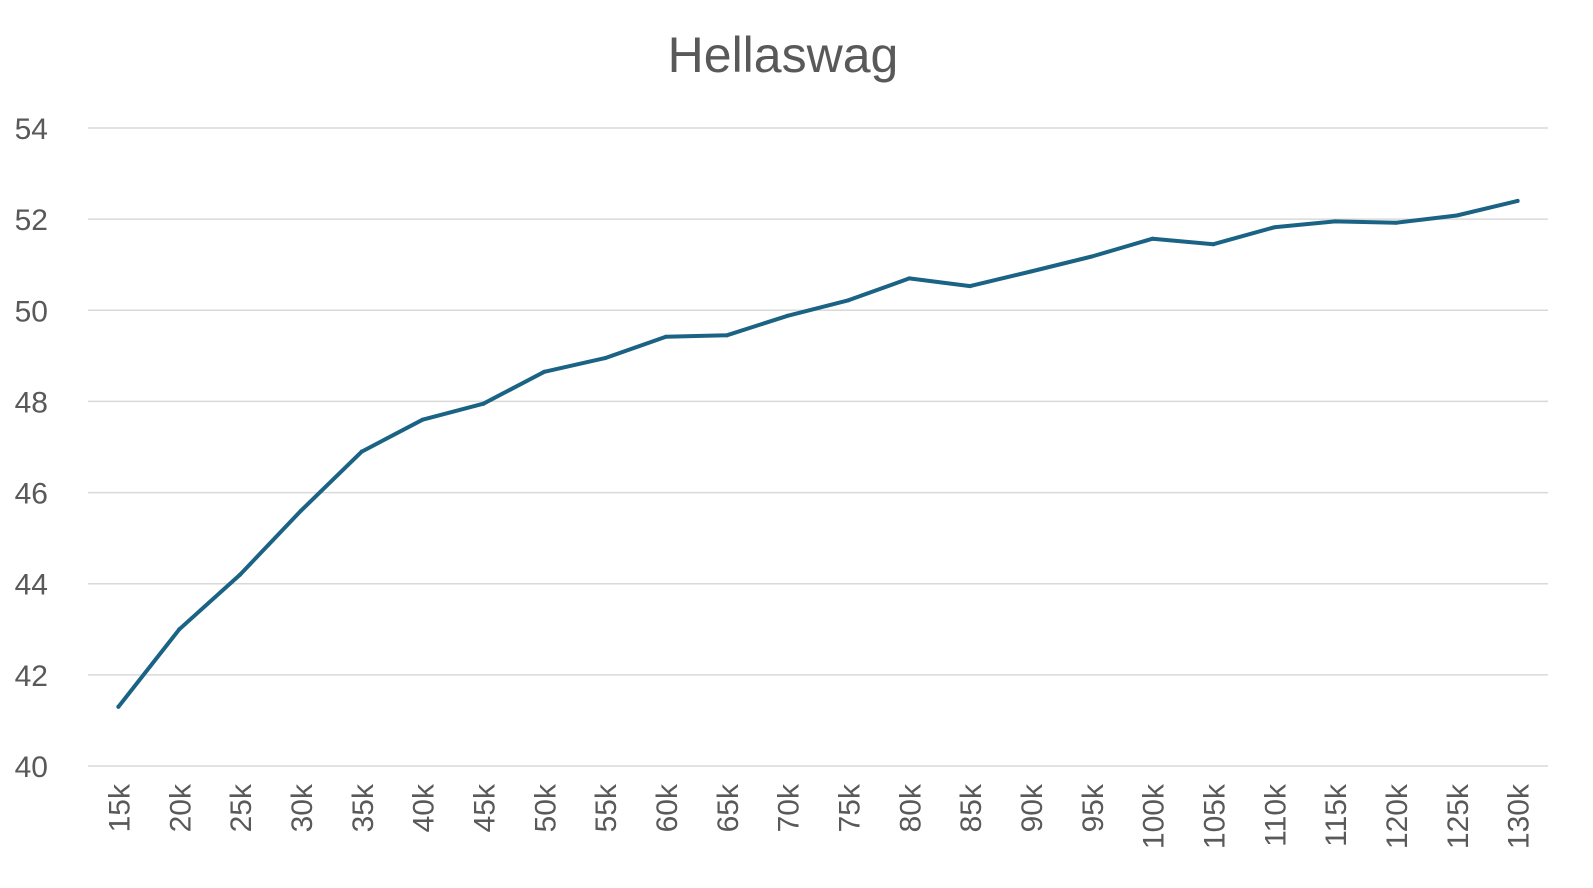 The image size is (1593, 888). I want to click on y-tick-label: 40, so click(31, 767).